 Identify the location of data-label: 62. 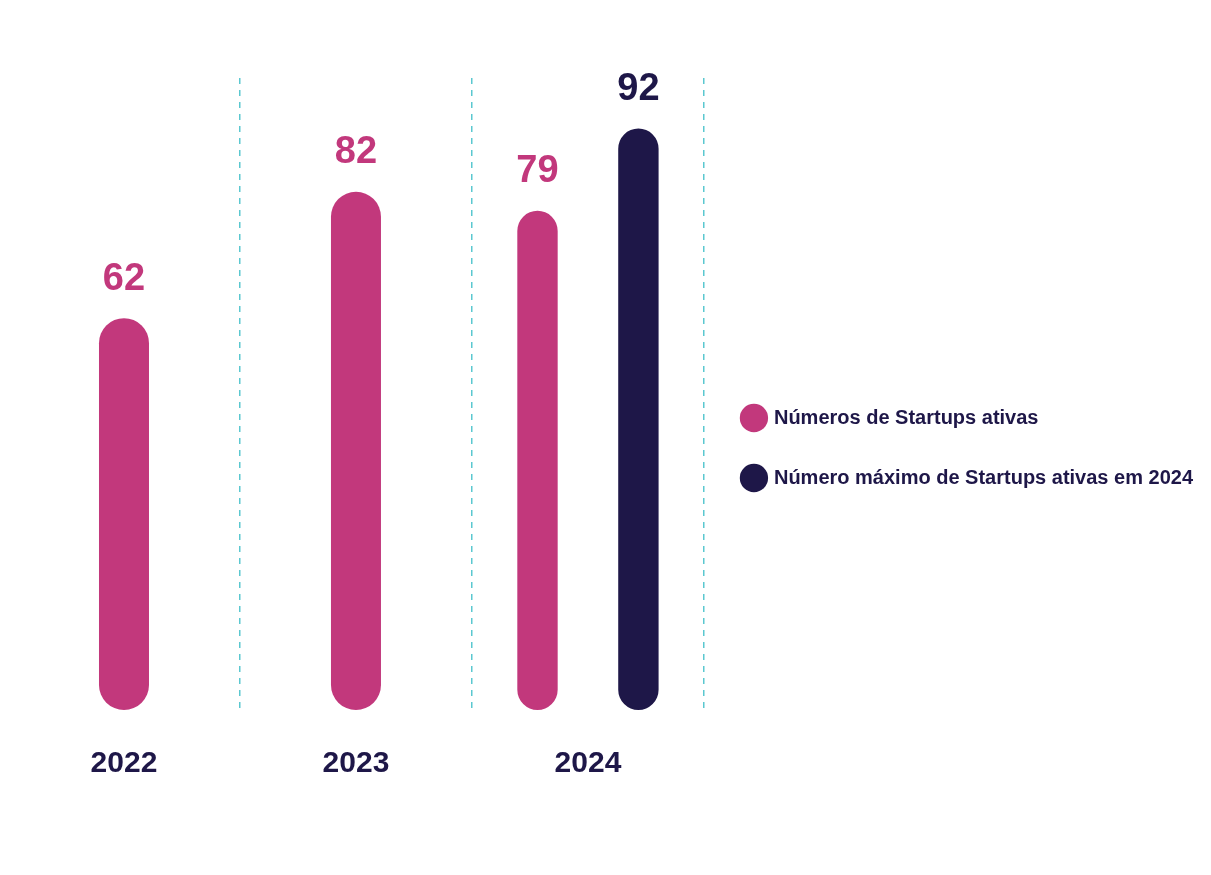
(124, 276).